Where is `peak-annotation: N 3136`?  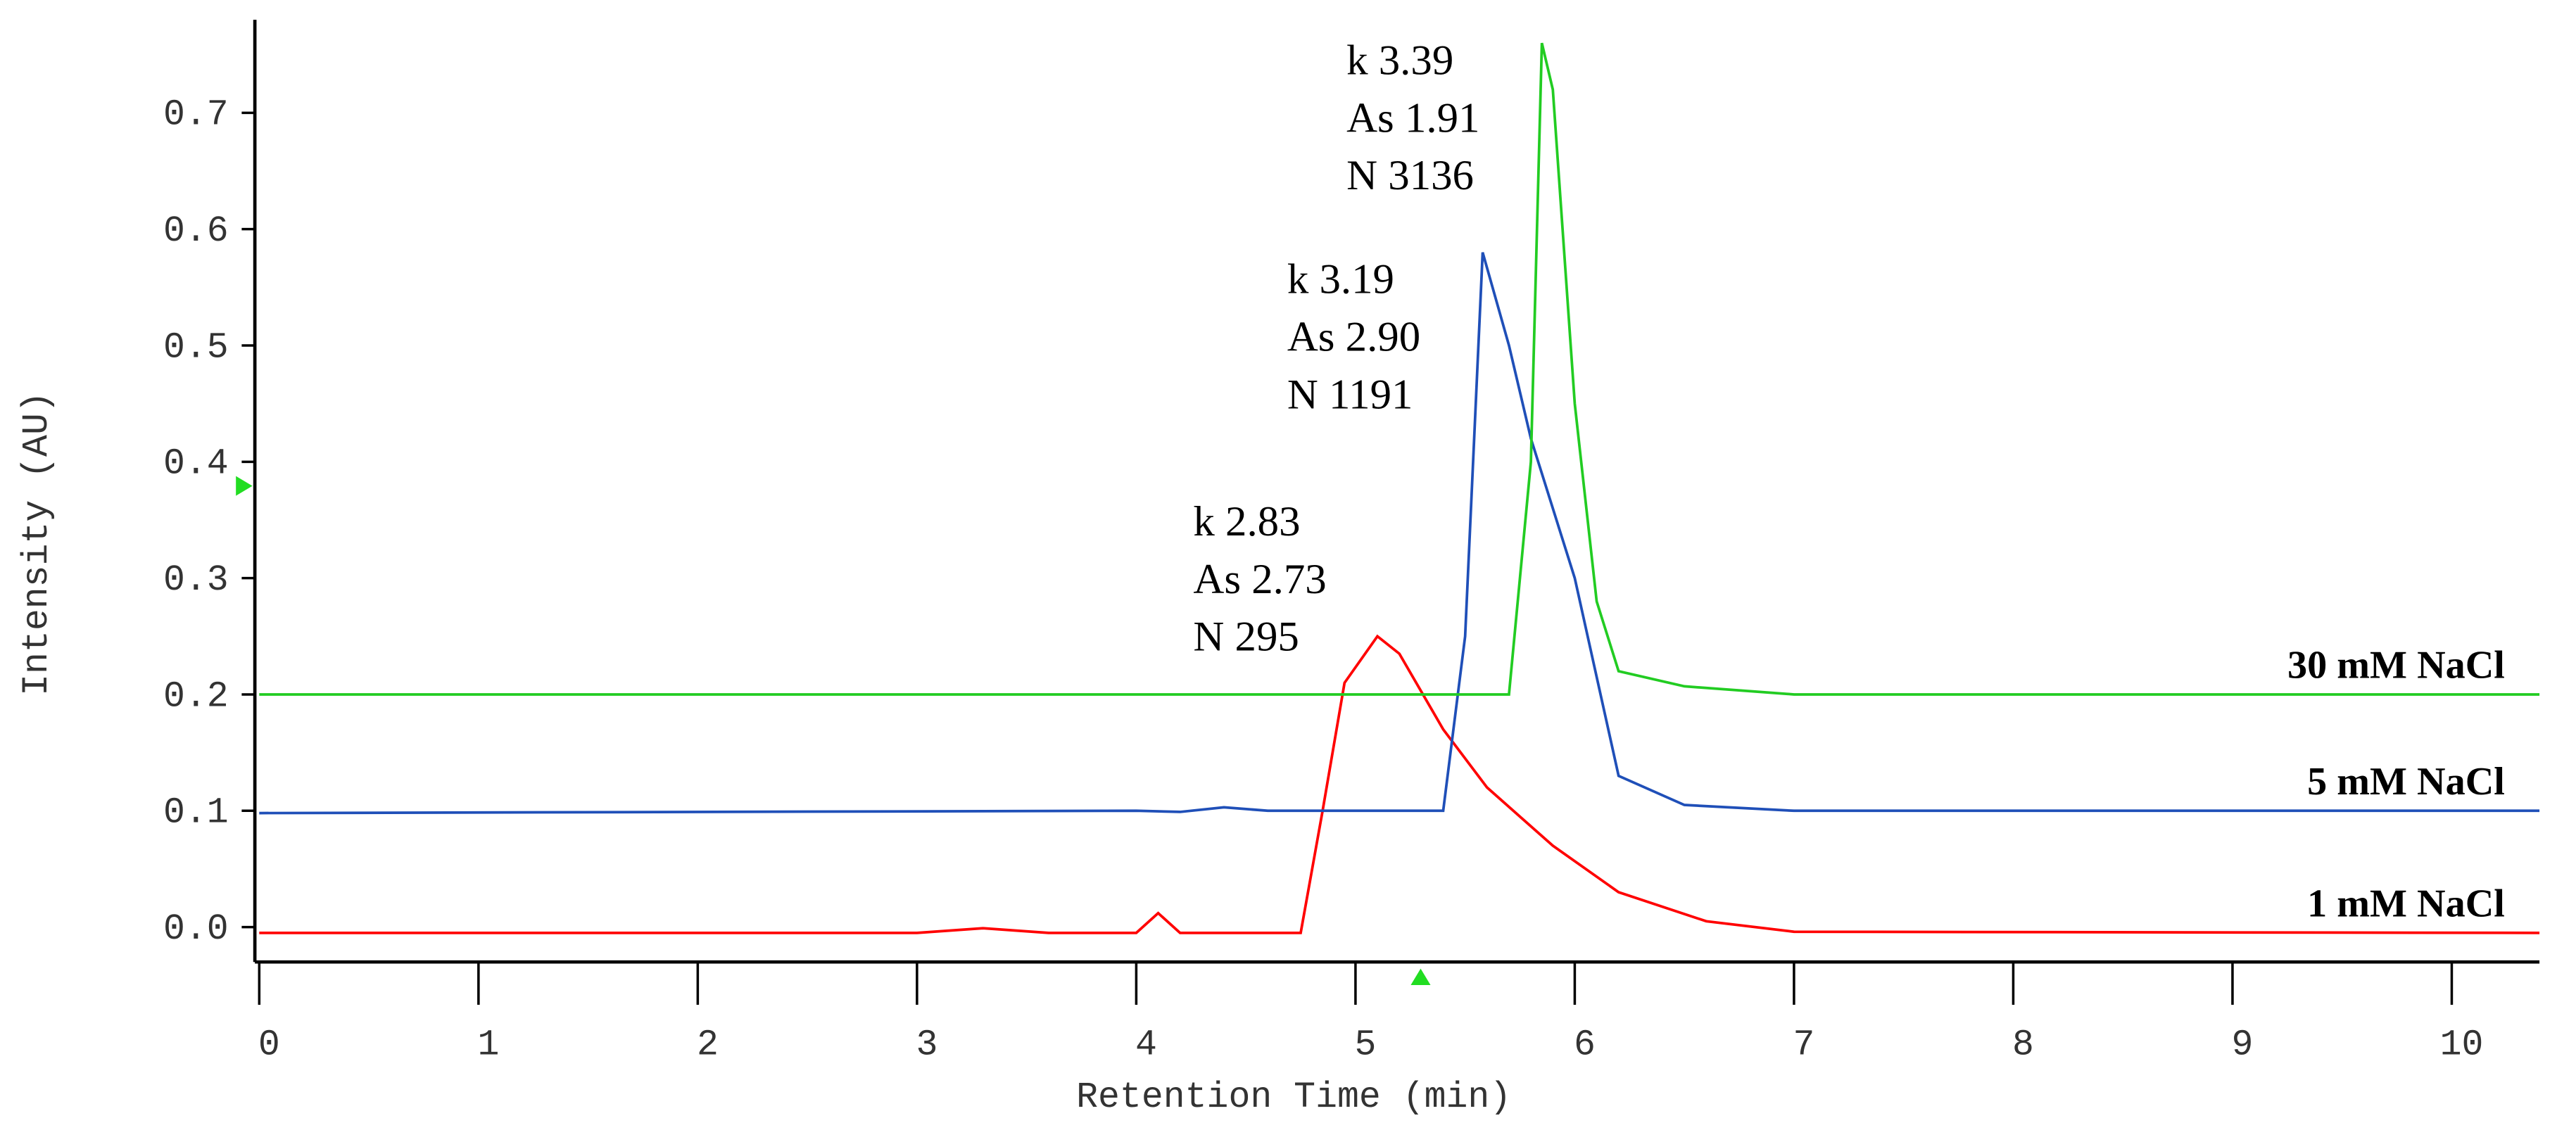
peak-annotation: N 3136 is located at coordinates (1410, 176).